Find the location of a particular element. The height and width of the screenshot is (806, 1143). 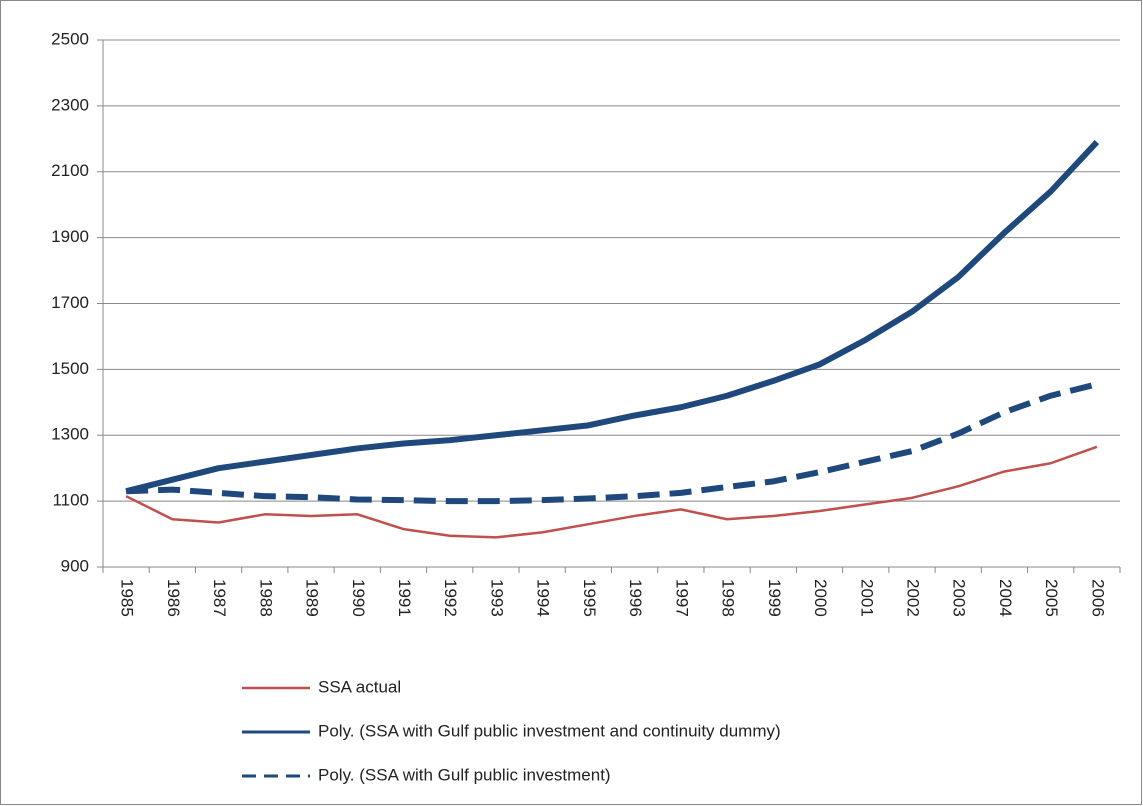

x-tick-label: 1999 is located at coordinates (774, 598).